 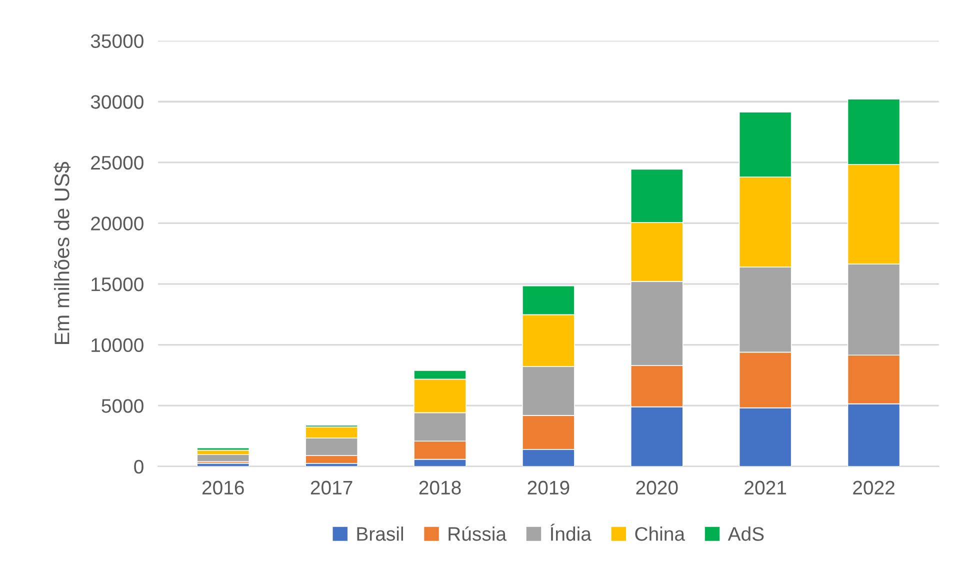 I want to click on y-tick-label: 25000, so click(x=117, y=163).